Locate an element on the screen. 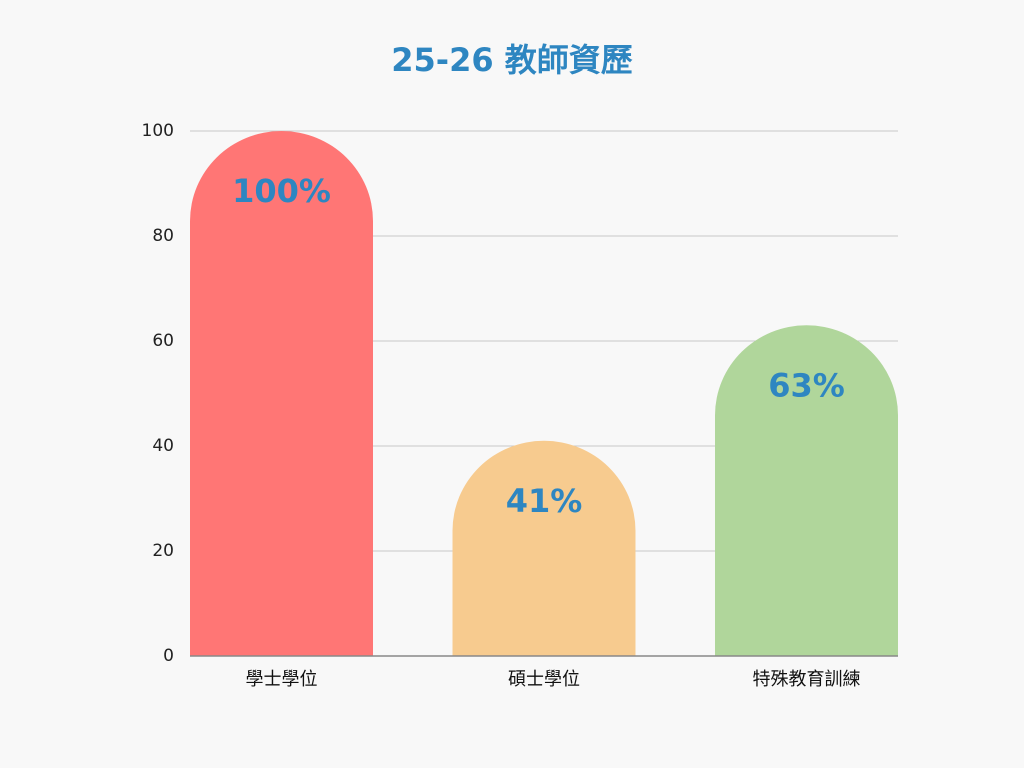 This screenshot has width=1024, height=768. x-tick-label: 學士學位 is located at coordinates (282, 679).